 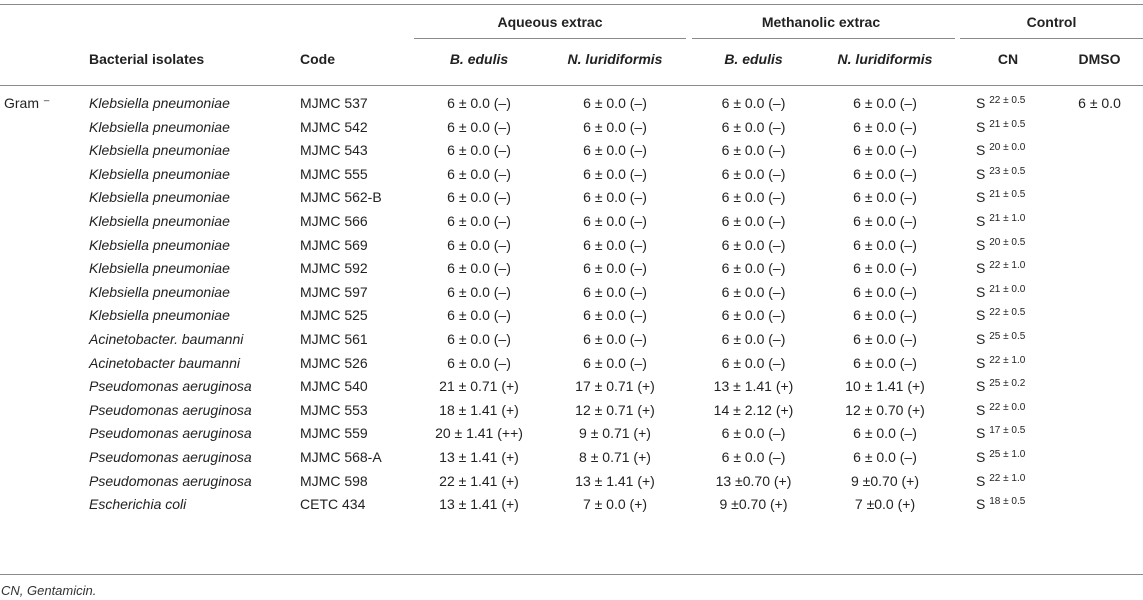 What do you see at coordinates (334, 410) in the screenshot?
I see `code-cell: MJMC 553` at bounding box center [334, 410].